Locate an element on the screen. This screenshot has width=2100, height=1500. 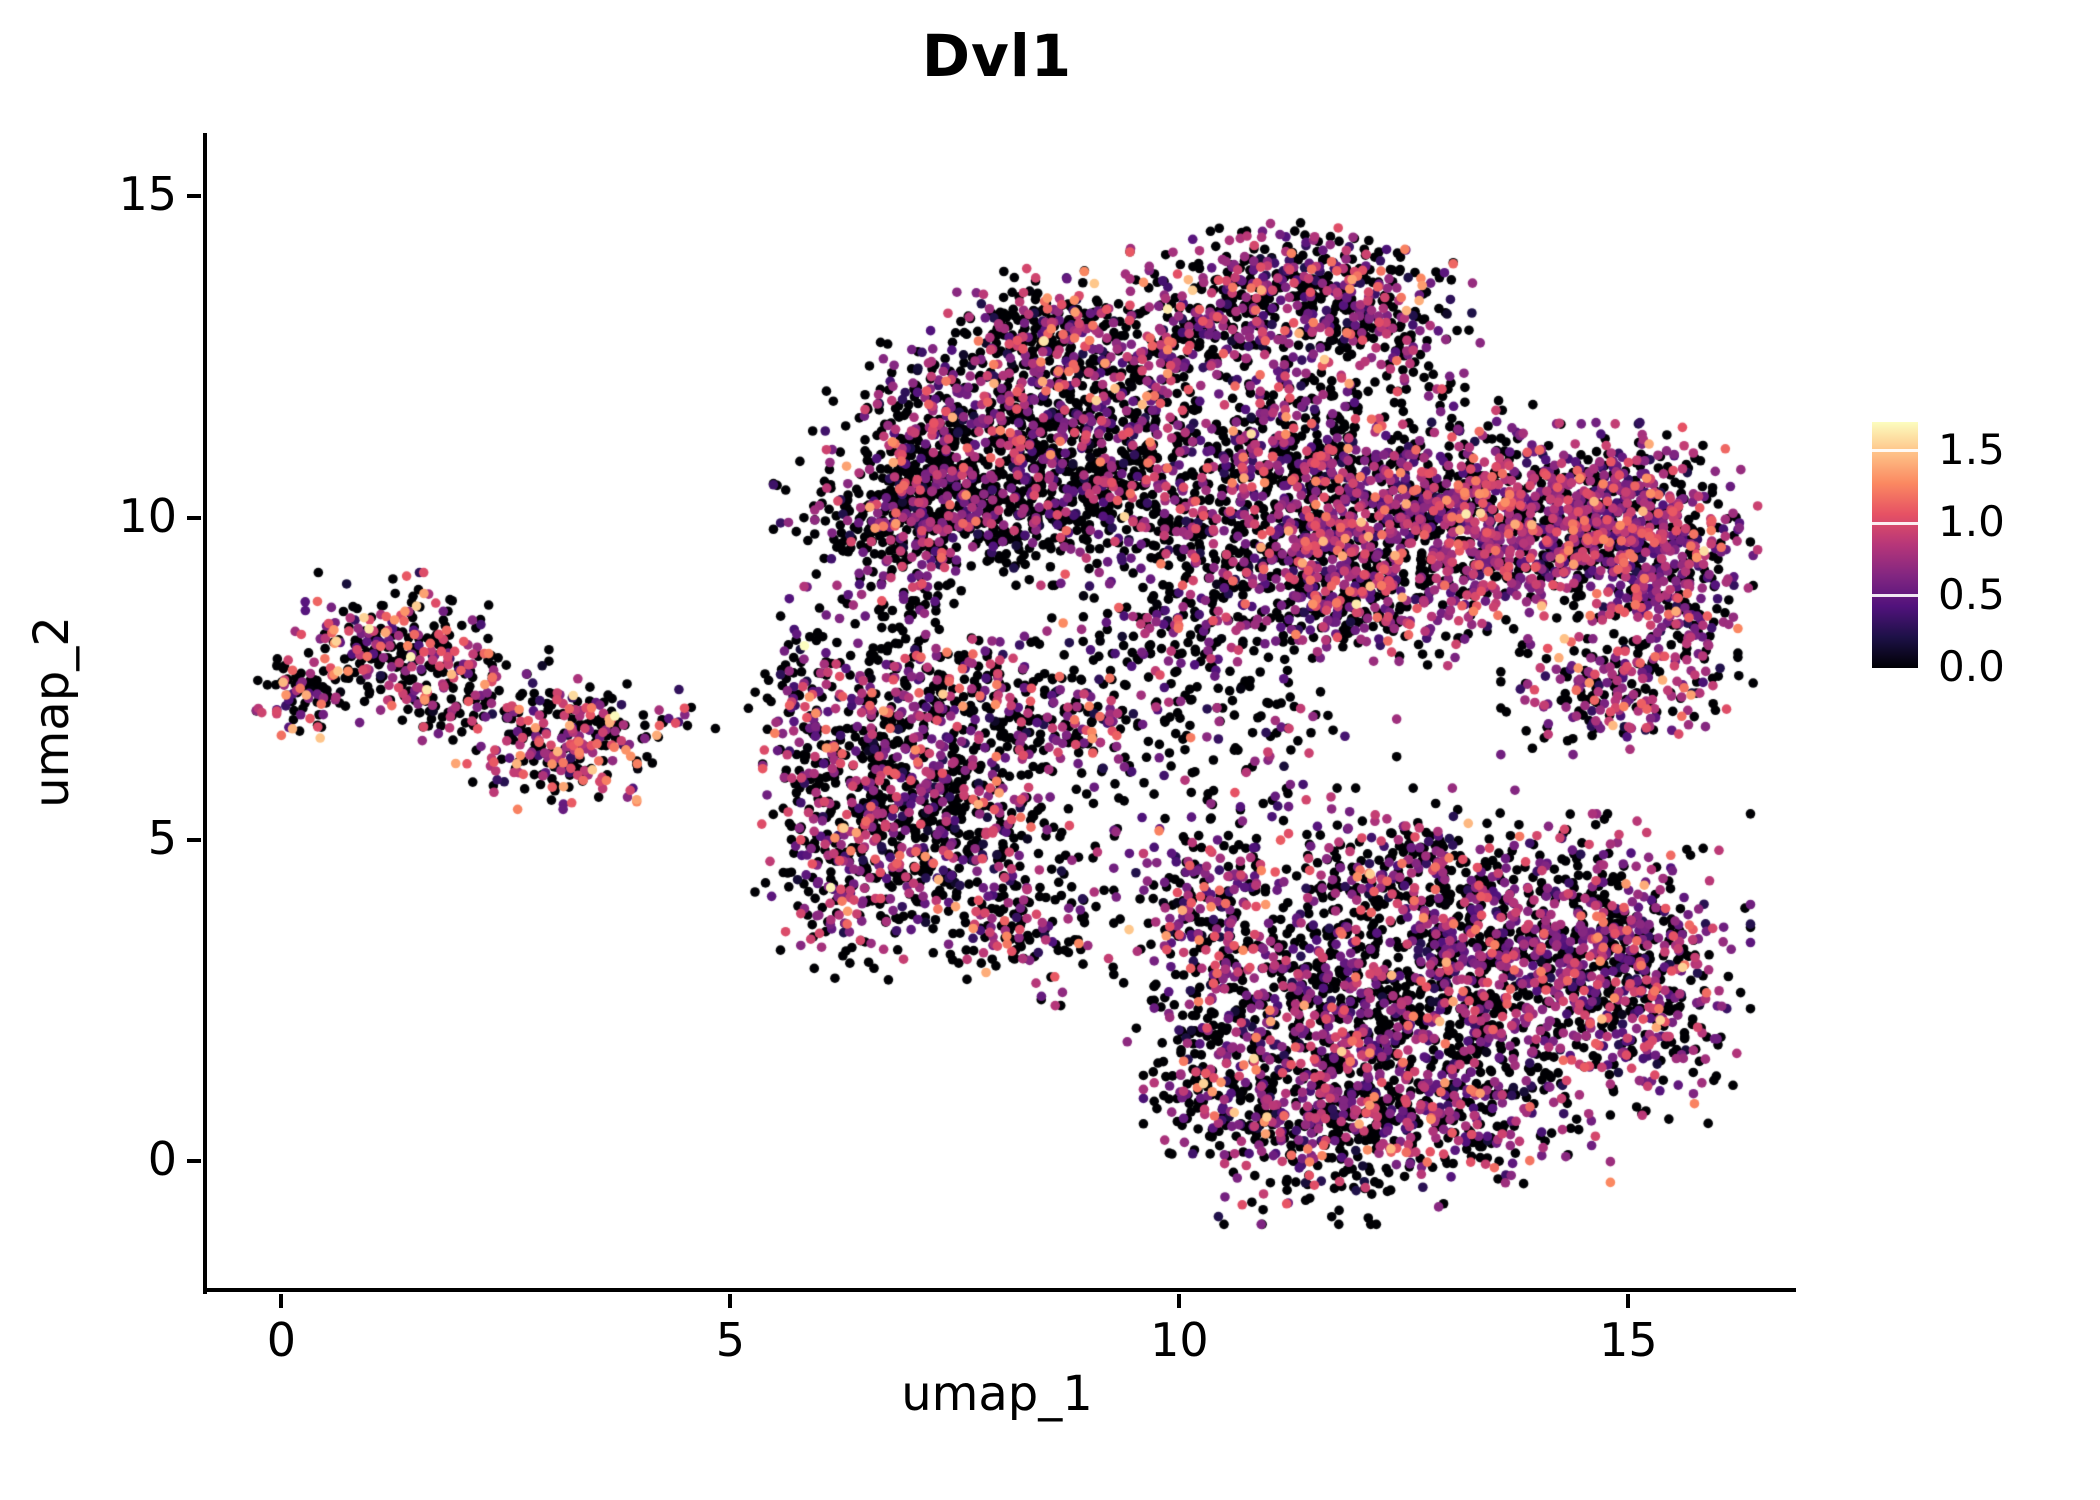
x-axis-label: umap_1 is located at coordinates (997, 1394).